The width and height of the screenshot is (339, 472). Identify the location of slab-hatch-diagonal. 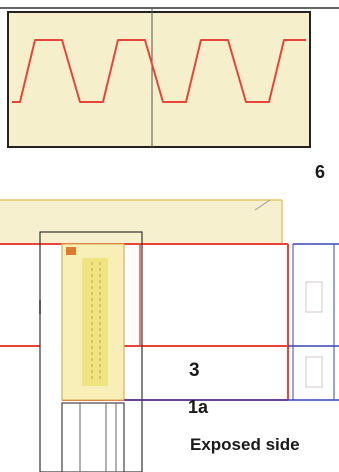
(262, 205).